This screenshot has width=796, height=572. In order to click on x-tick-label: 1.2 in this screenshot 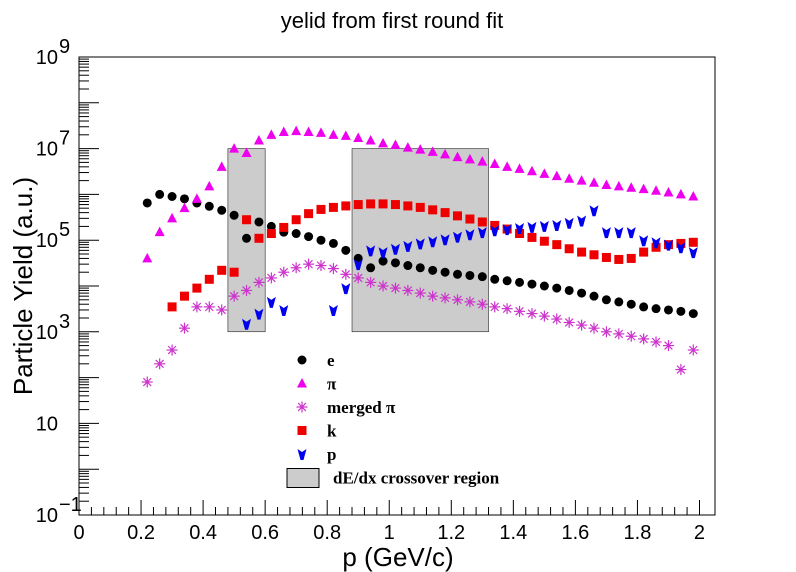, I will do `click(451, 533)`.